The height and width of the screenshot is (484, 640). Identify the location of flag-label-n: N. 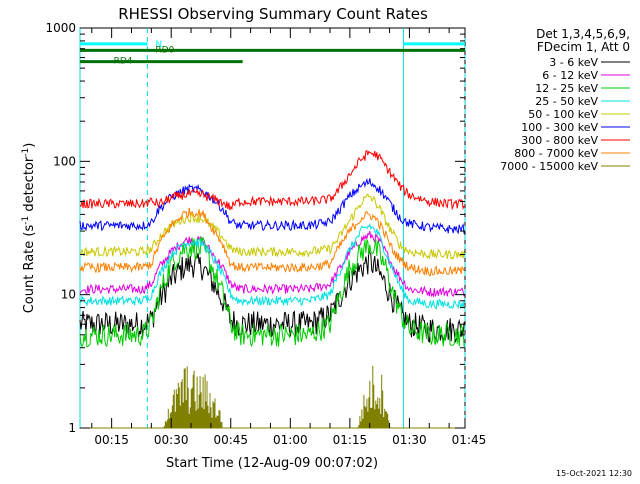
(158, 45).